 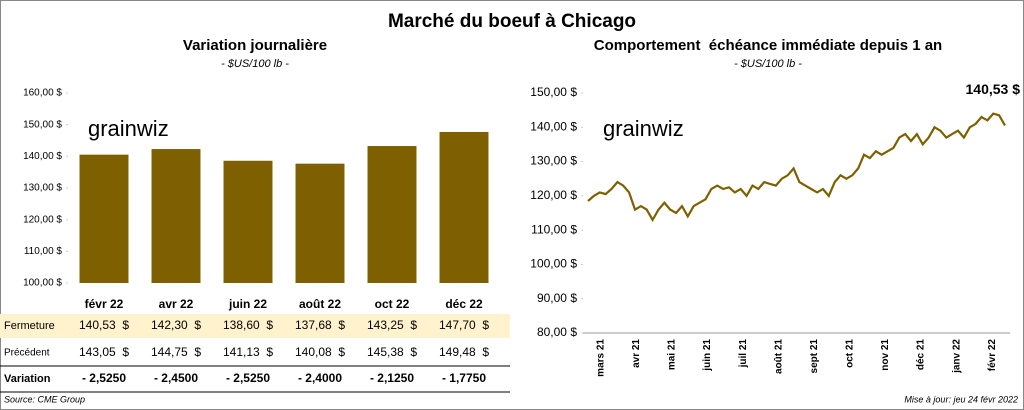 I want to click on y-tick-label: 90,00 $, so click(x=557, y=298).